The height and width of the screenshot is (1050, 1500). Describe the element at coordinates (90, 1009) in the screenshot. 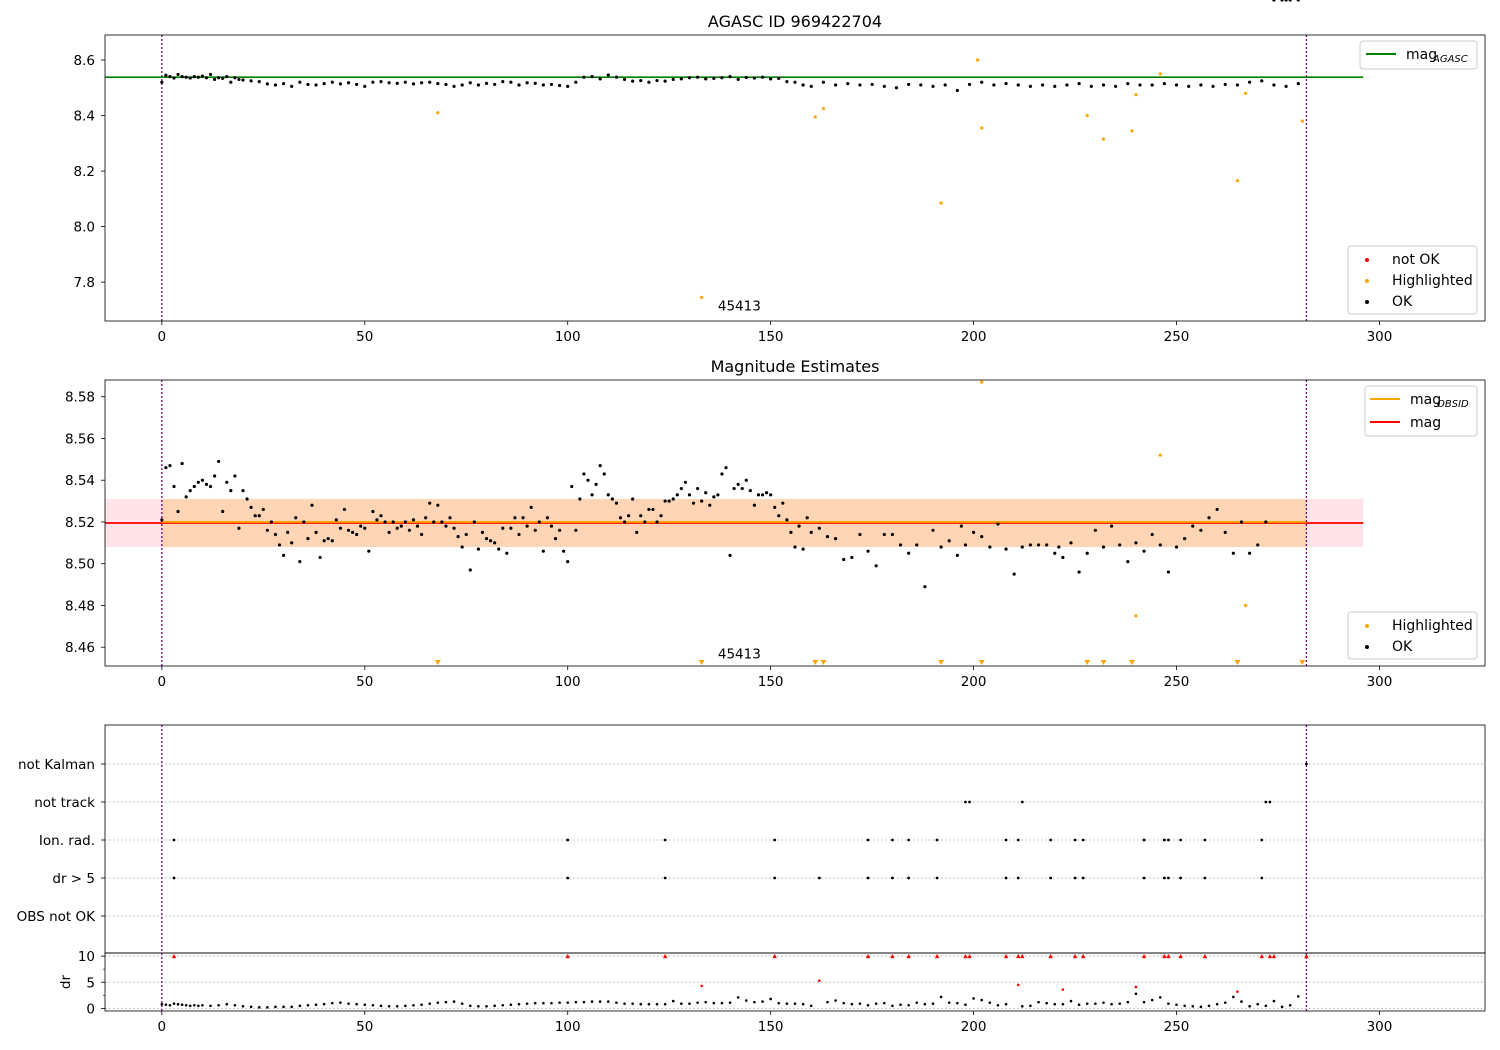

I see `y-tick-label-3: 0` at that location.